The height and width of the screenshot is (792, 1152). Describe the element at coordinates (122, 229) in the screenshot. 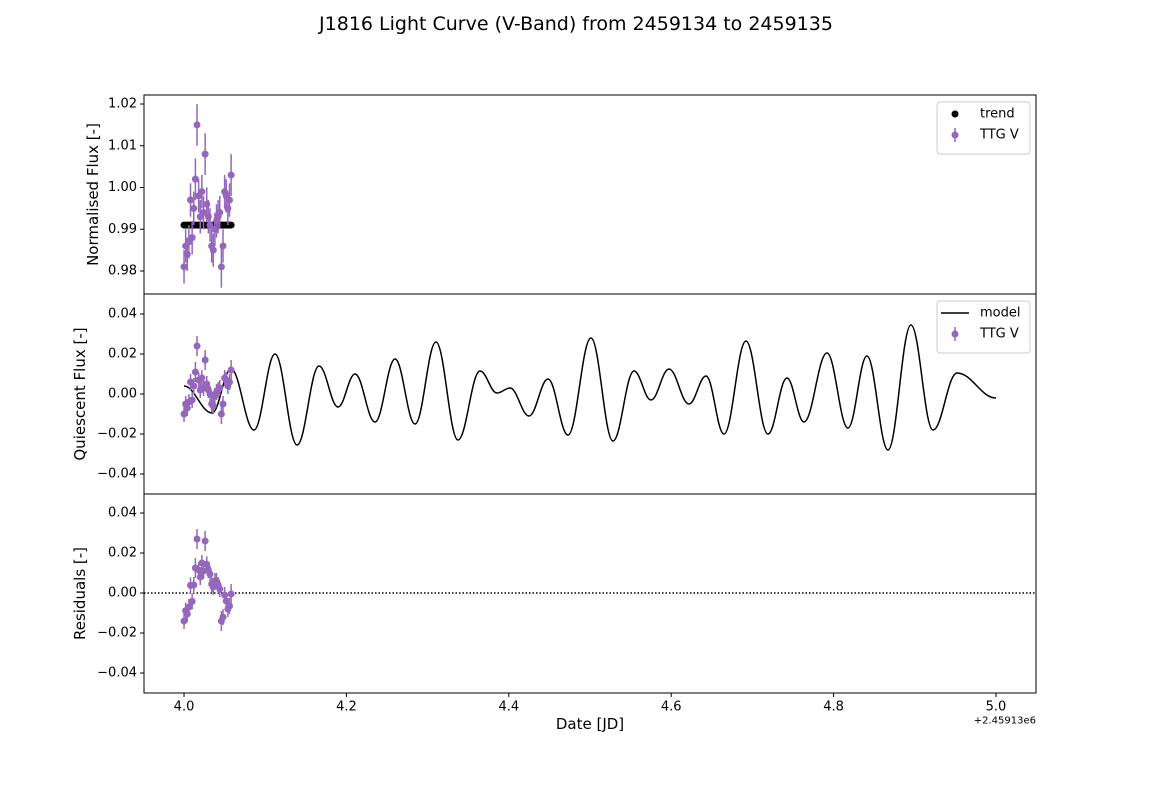

I see `y-tick-label: 0.99` at that location.